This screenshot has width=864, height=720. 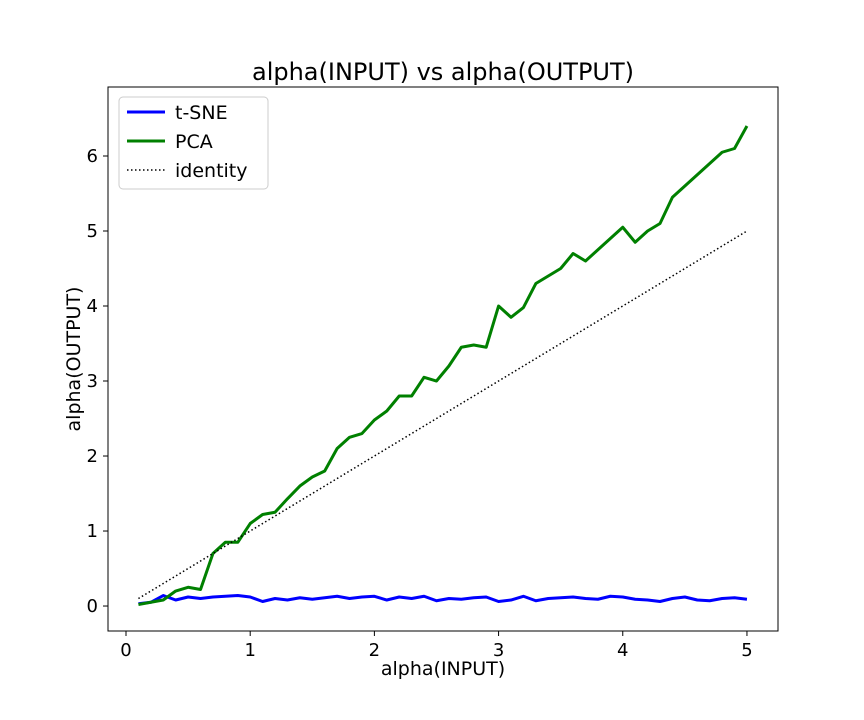 What do you see at coordinates (443, 600) in the screenshot?
I see `series-line` at bounding box center [443, 600].